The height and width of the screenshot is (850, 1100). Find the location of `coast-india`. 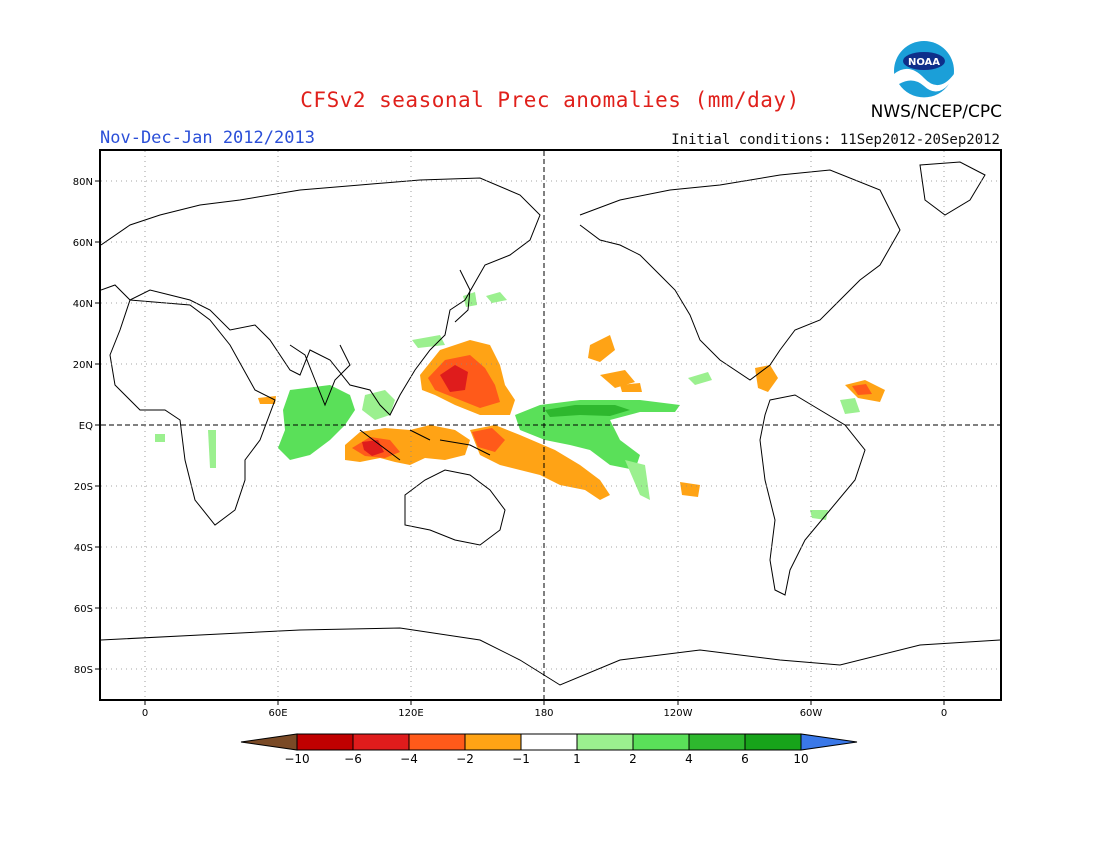

coast-india is located at coordinates (320, 375).